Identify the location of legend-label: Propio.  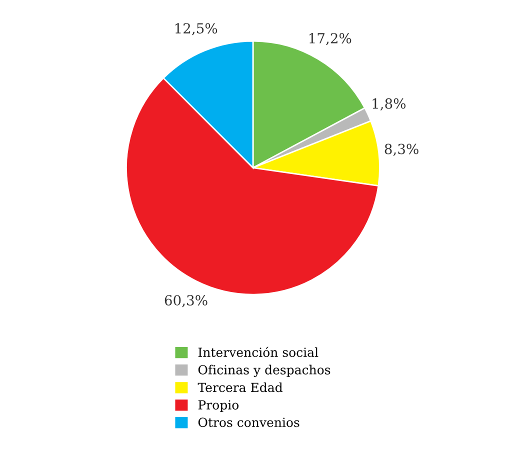
(218, 406).